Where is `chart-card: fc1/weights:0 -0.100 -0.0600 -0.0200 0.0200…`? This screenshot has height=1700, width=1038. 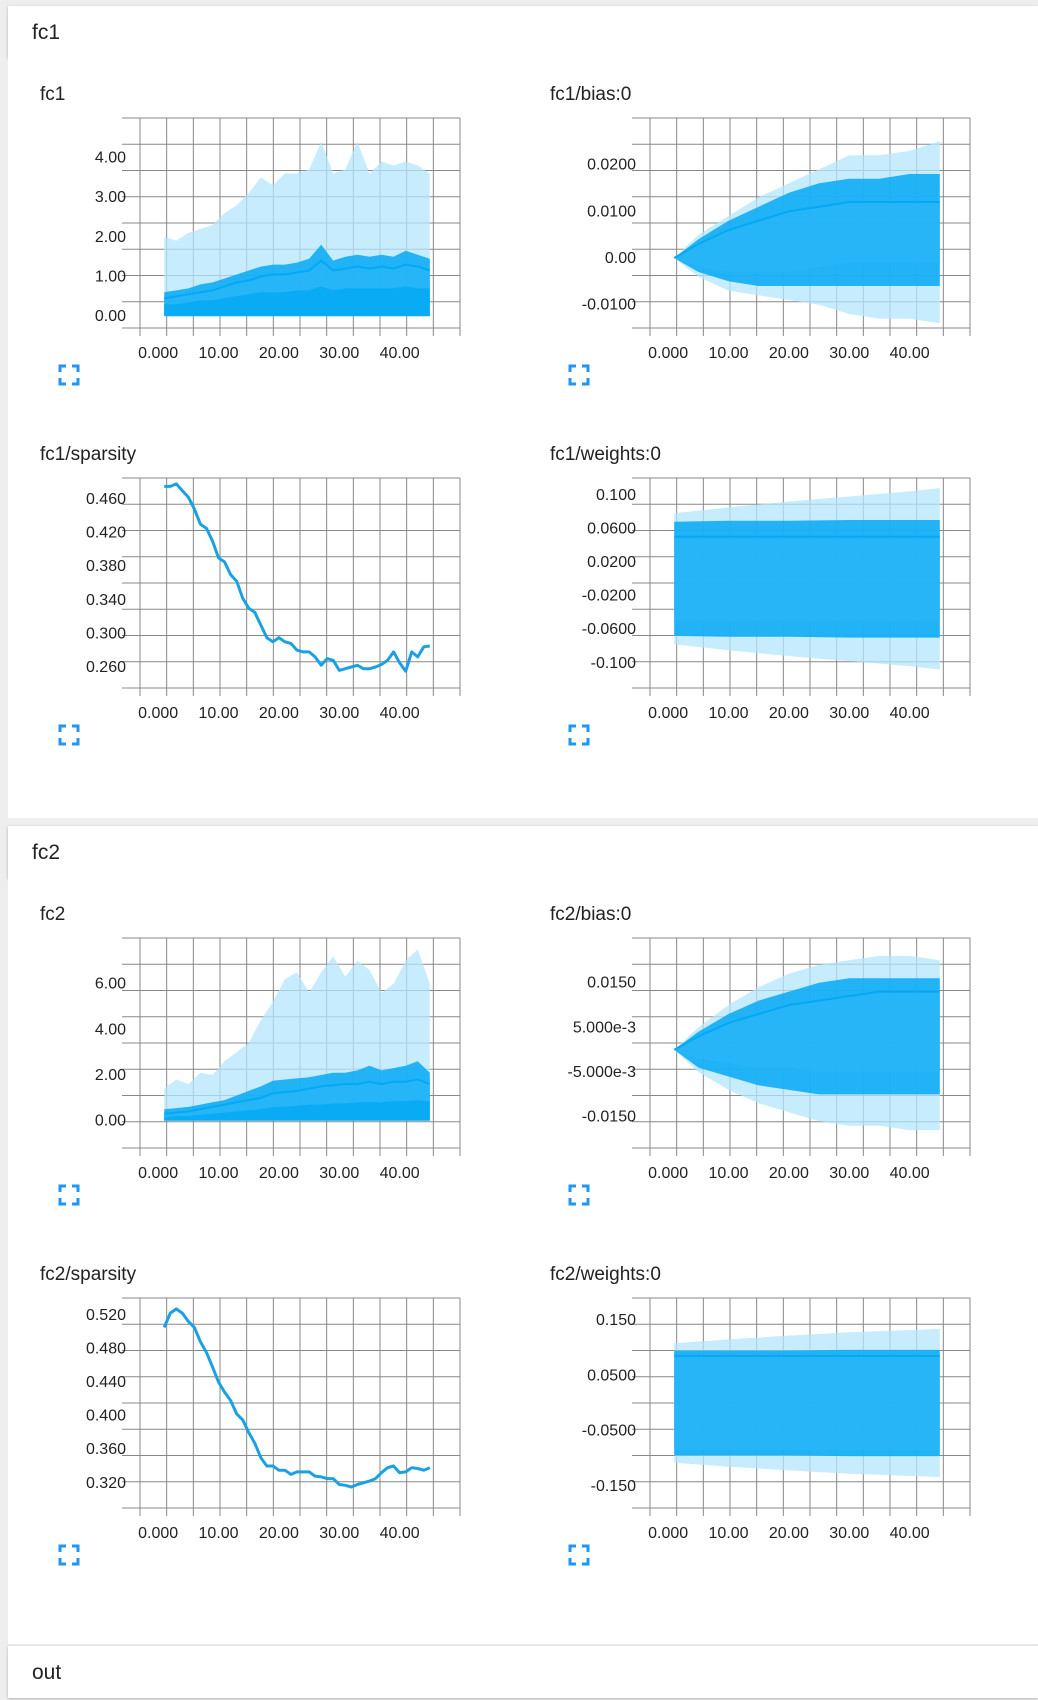
chart-card: fc1/weights:0 -0.100 -0.0600 -0.0200 0.0200… is located at coordinates (758, 588).